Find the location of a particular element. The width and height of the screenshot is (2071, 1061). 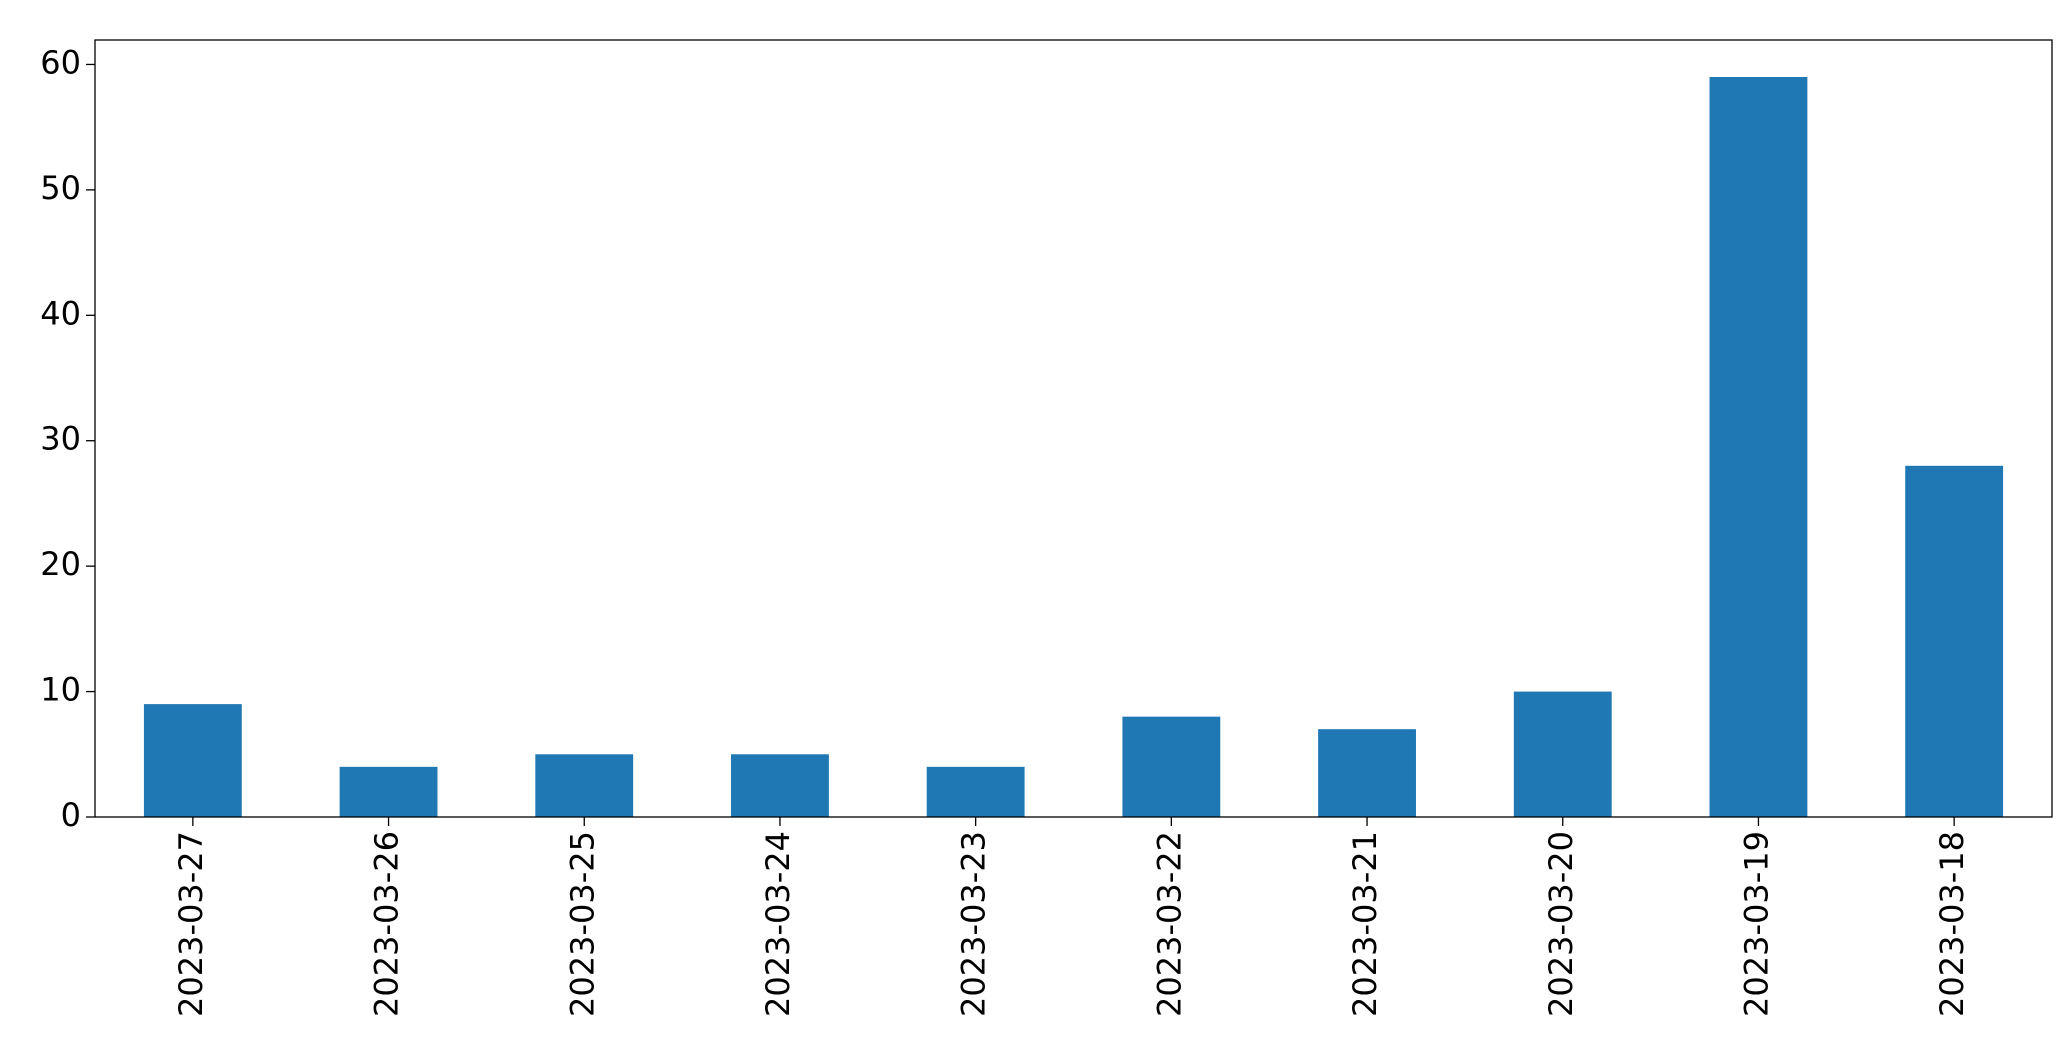

x-tick-label: 2023-03-23 is located at coordinates (974, 924).